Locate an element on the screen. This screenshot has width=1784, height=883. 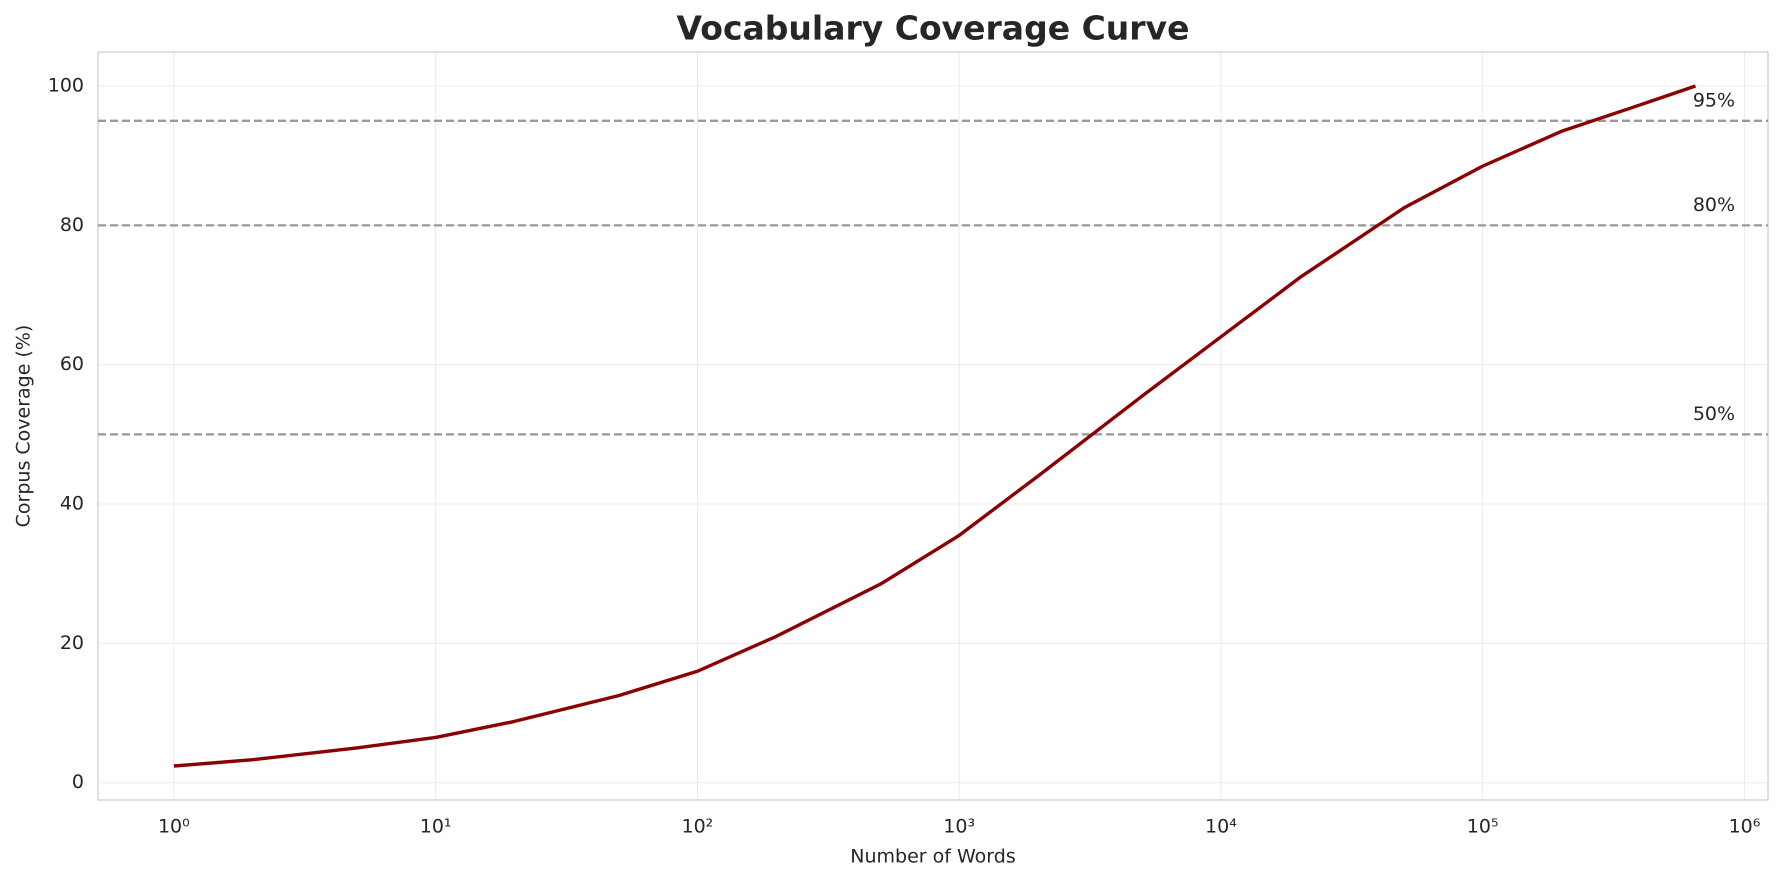
x-tick-label: 10⁶ is located at coordinates (1745, 827).